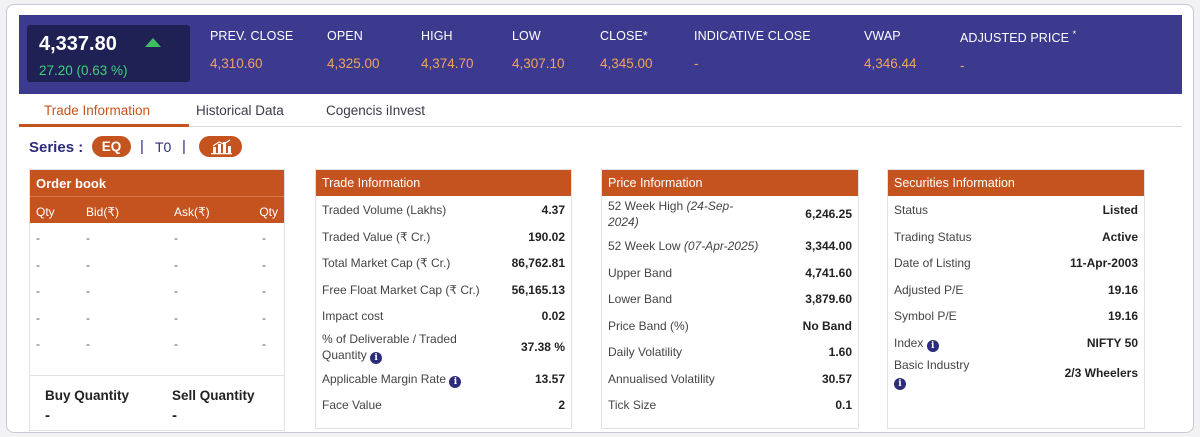 The height and width of the screenshot is (437, 1200). I want to click on row-value: 11-Apr-2003, so click(1103, 263).